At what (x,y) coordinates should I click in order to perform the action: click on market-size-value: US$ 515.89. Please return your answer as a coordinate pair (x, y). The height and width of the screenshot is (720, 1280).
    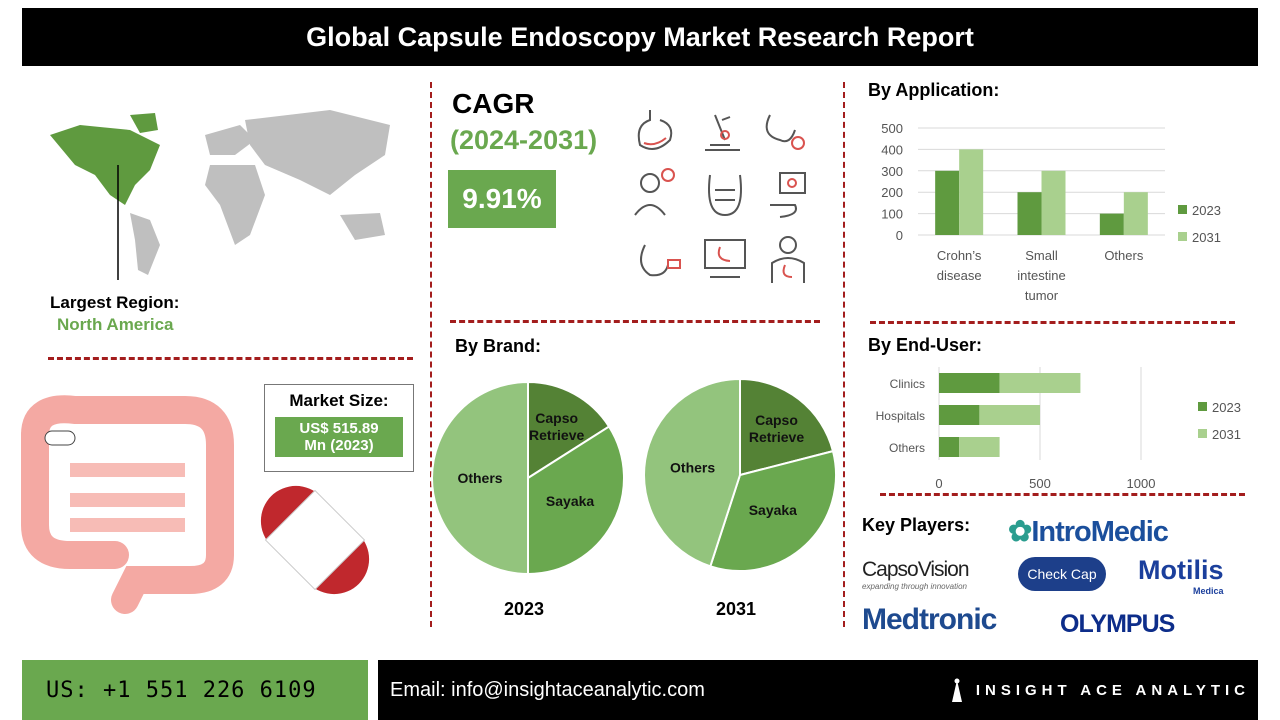
    Looking at the image, I should click on (339, 428).